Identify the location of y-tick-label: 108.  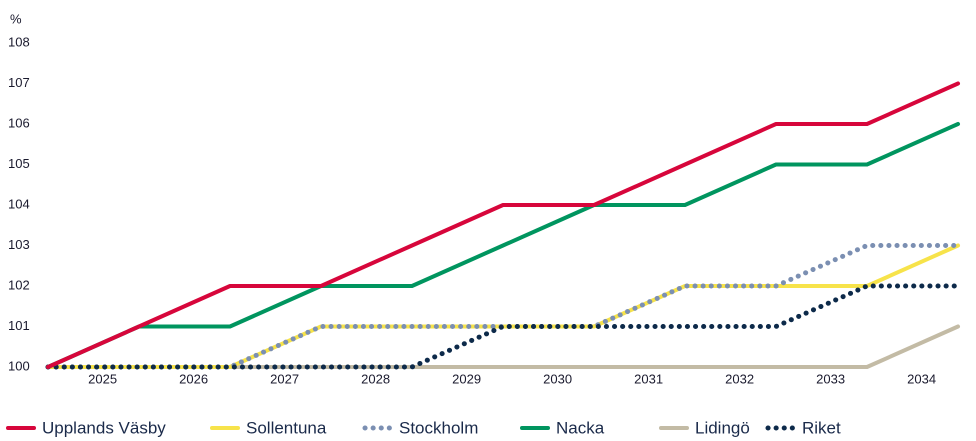
(19, 41).